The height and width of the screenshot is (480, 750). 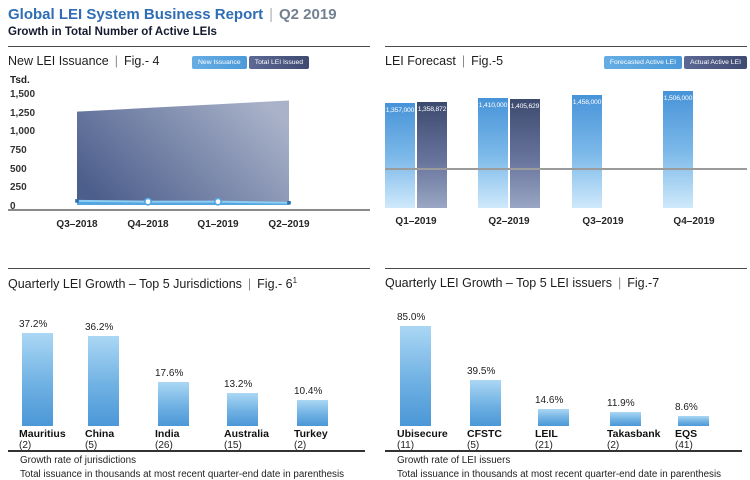 I want to click on figure-label: Fig.-5, so click(x=487, y=61).